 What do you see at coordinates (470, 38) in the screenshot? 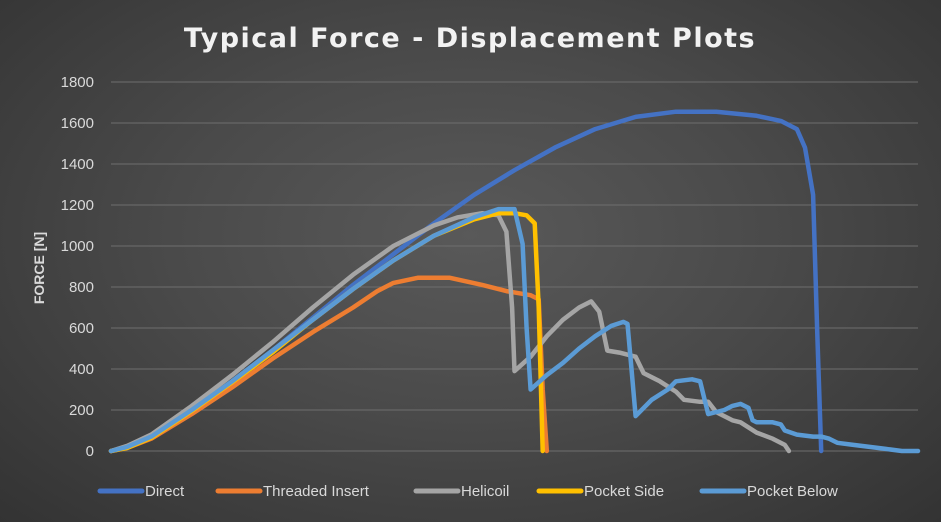
I see `chart-title: Typical Force - Displacement Plots` at bounding box center [470, 38].